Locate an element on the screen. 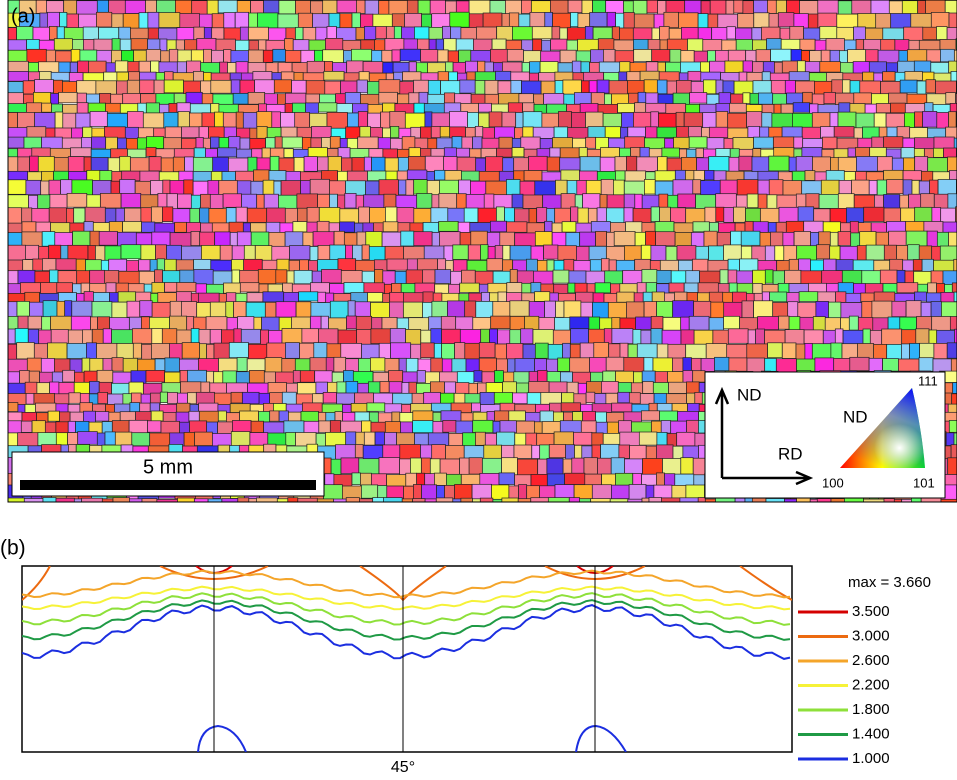 The height and width of the screenshot is (780, 957). legend: 3.5003.0002.6002.2001.8001.4001.000 is located at coordinates (844, 685).